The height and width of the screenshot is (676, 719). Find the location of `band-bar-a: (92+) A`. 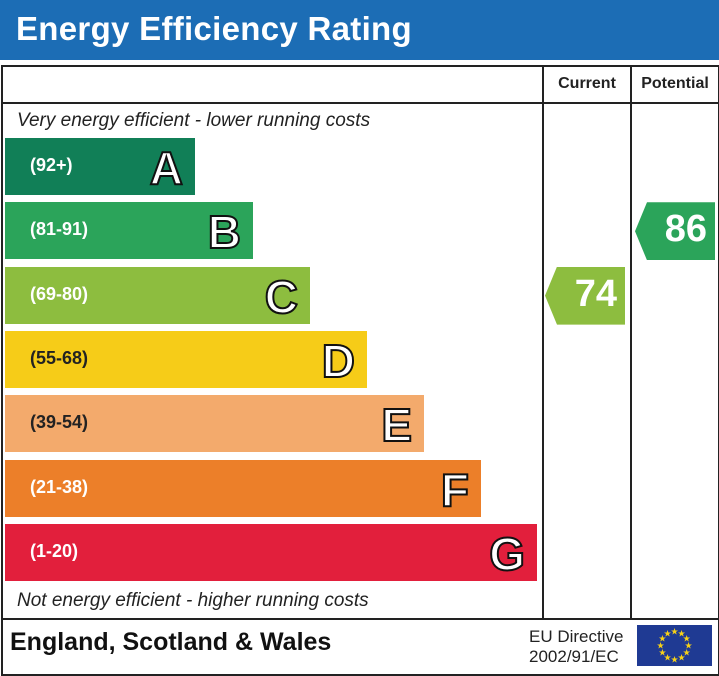

band-bar-a: (92+) A is located at coordinates (100, 166).